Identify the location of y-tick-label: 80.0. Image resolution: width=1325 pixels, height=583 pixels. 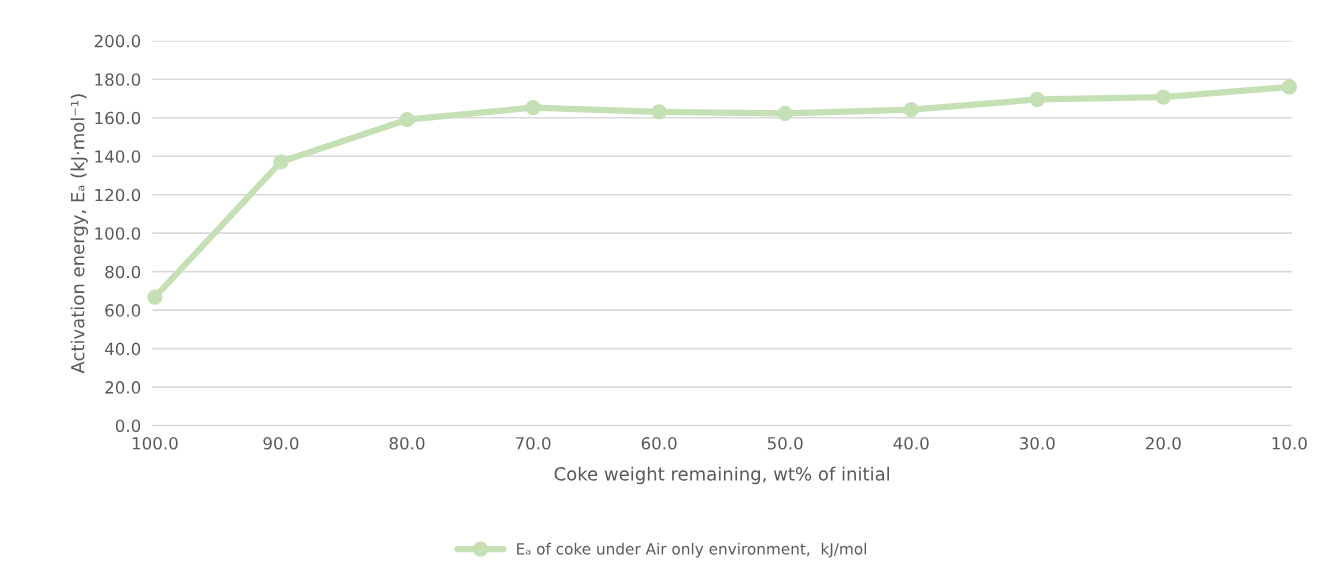
(123, 272).